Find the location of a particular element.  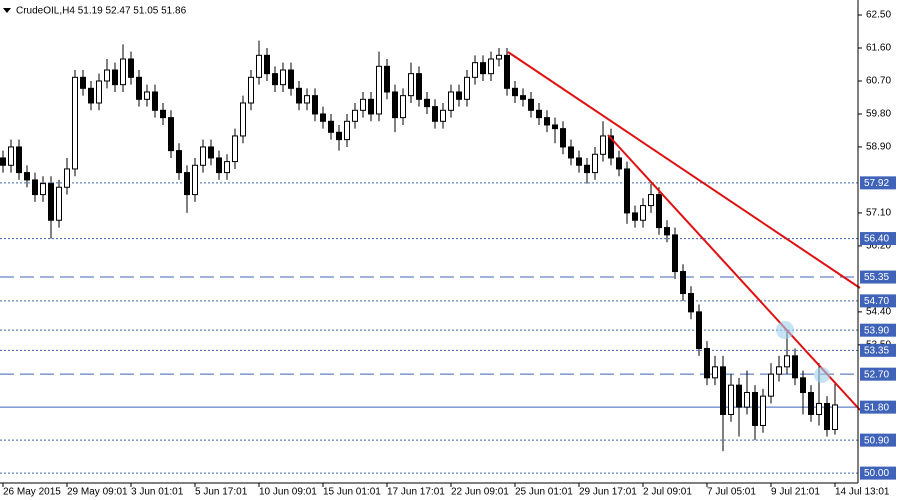

level-label: 53.90 is located at coordinates (876, 330).